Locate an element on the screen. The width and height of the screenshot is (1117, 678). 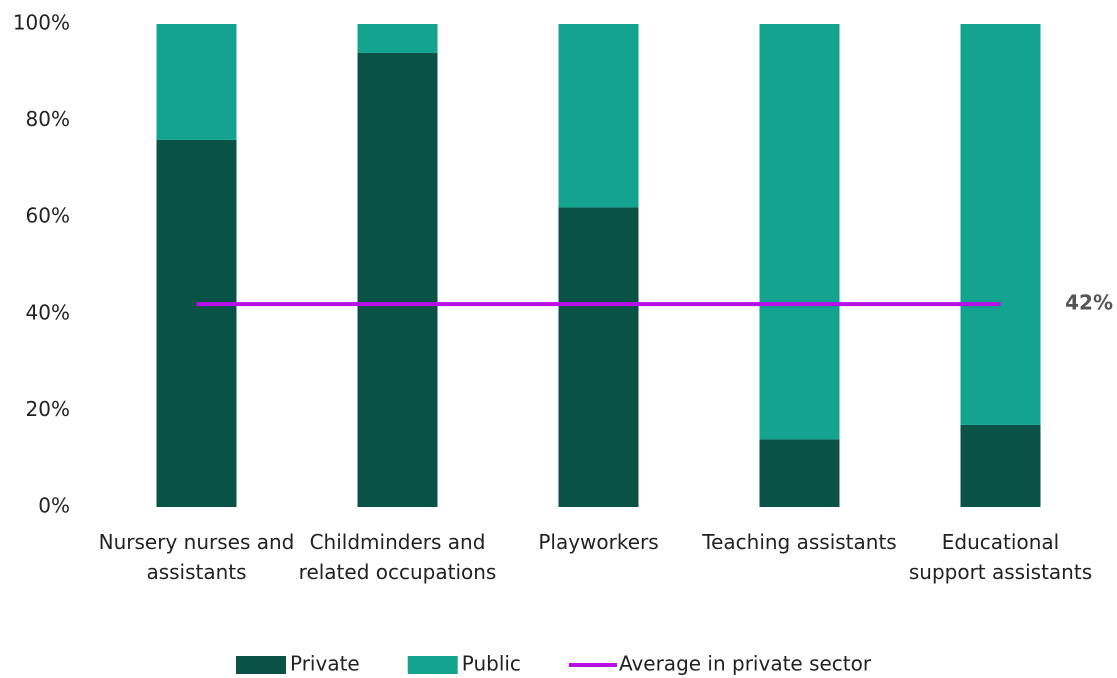
y-tick-label: 0% is located at coordinates (54, 506).